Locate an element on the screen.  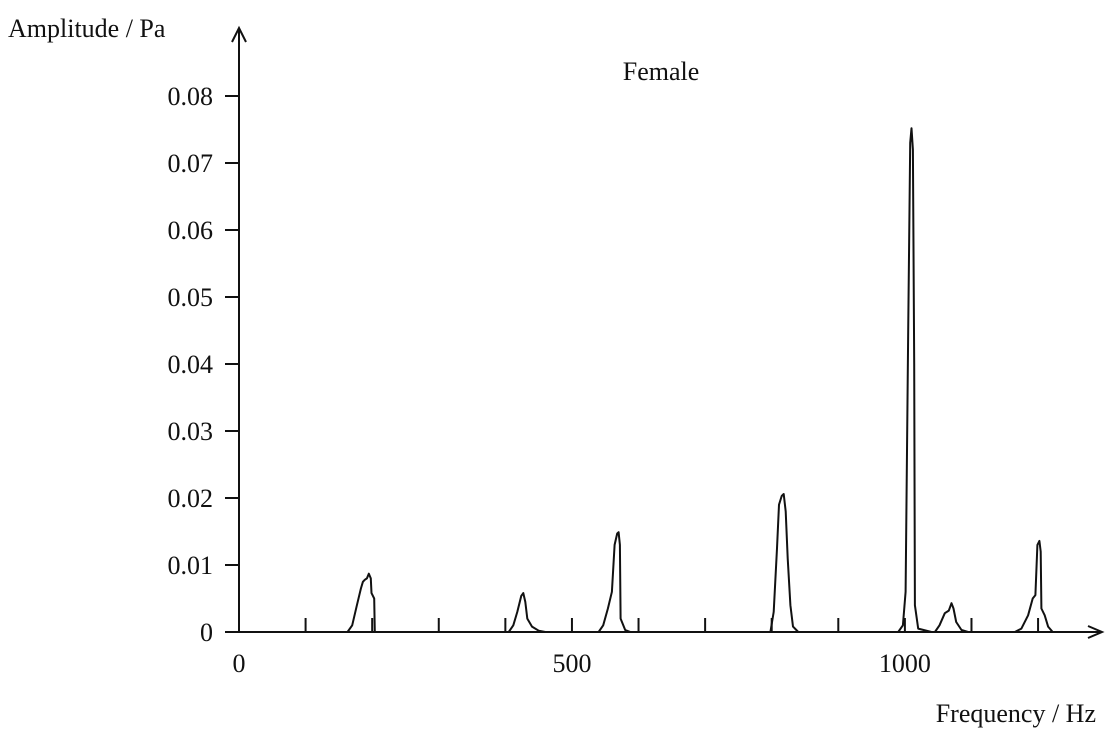
x-tick-label: 1000 is located at coordinates (905, 663).